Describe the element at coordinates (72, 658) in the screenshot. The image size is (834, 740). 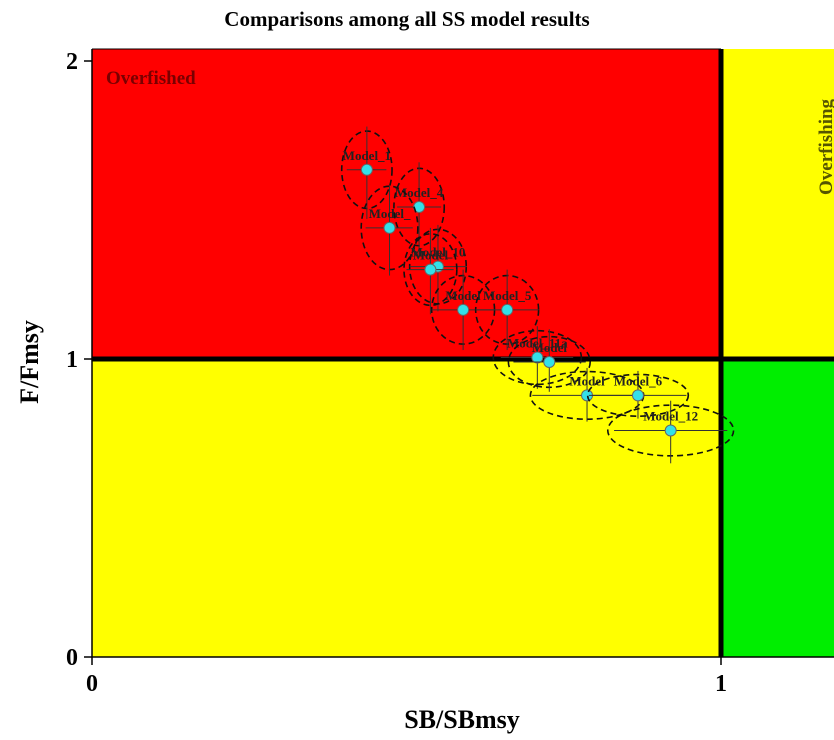
I see `y-tick-label: 0` at that location.